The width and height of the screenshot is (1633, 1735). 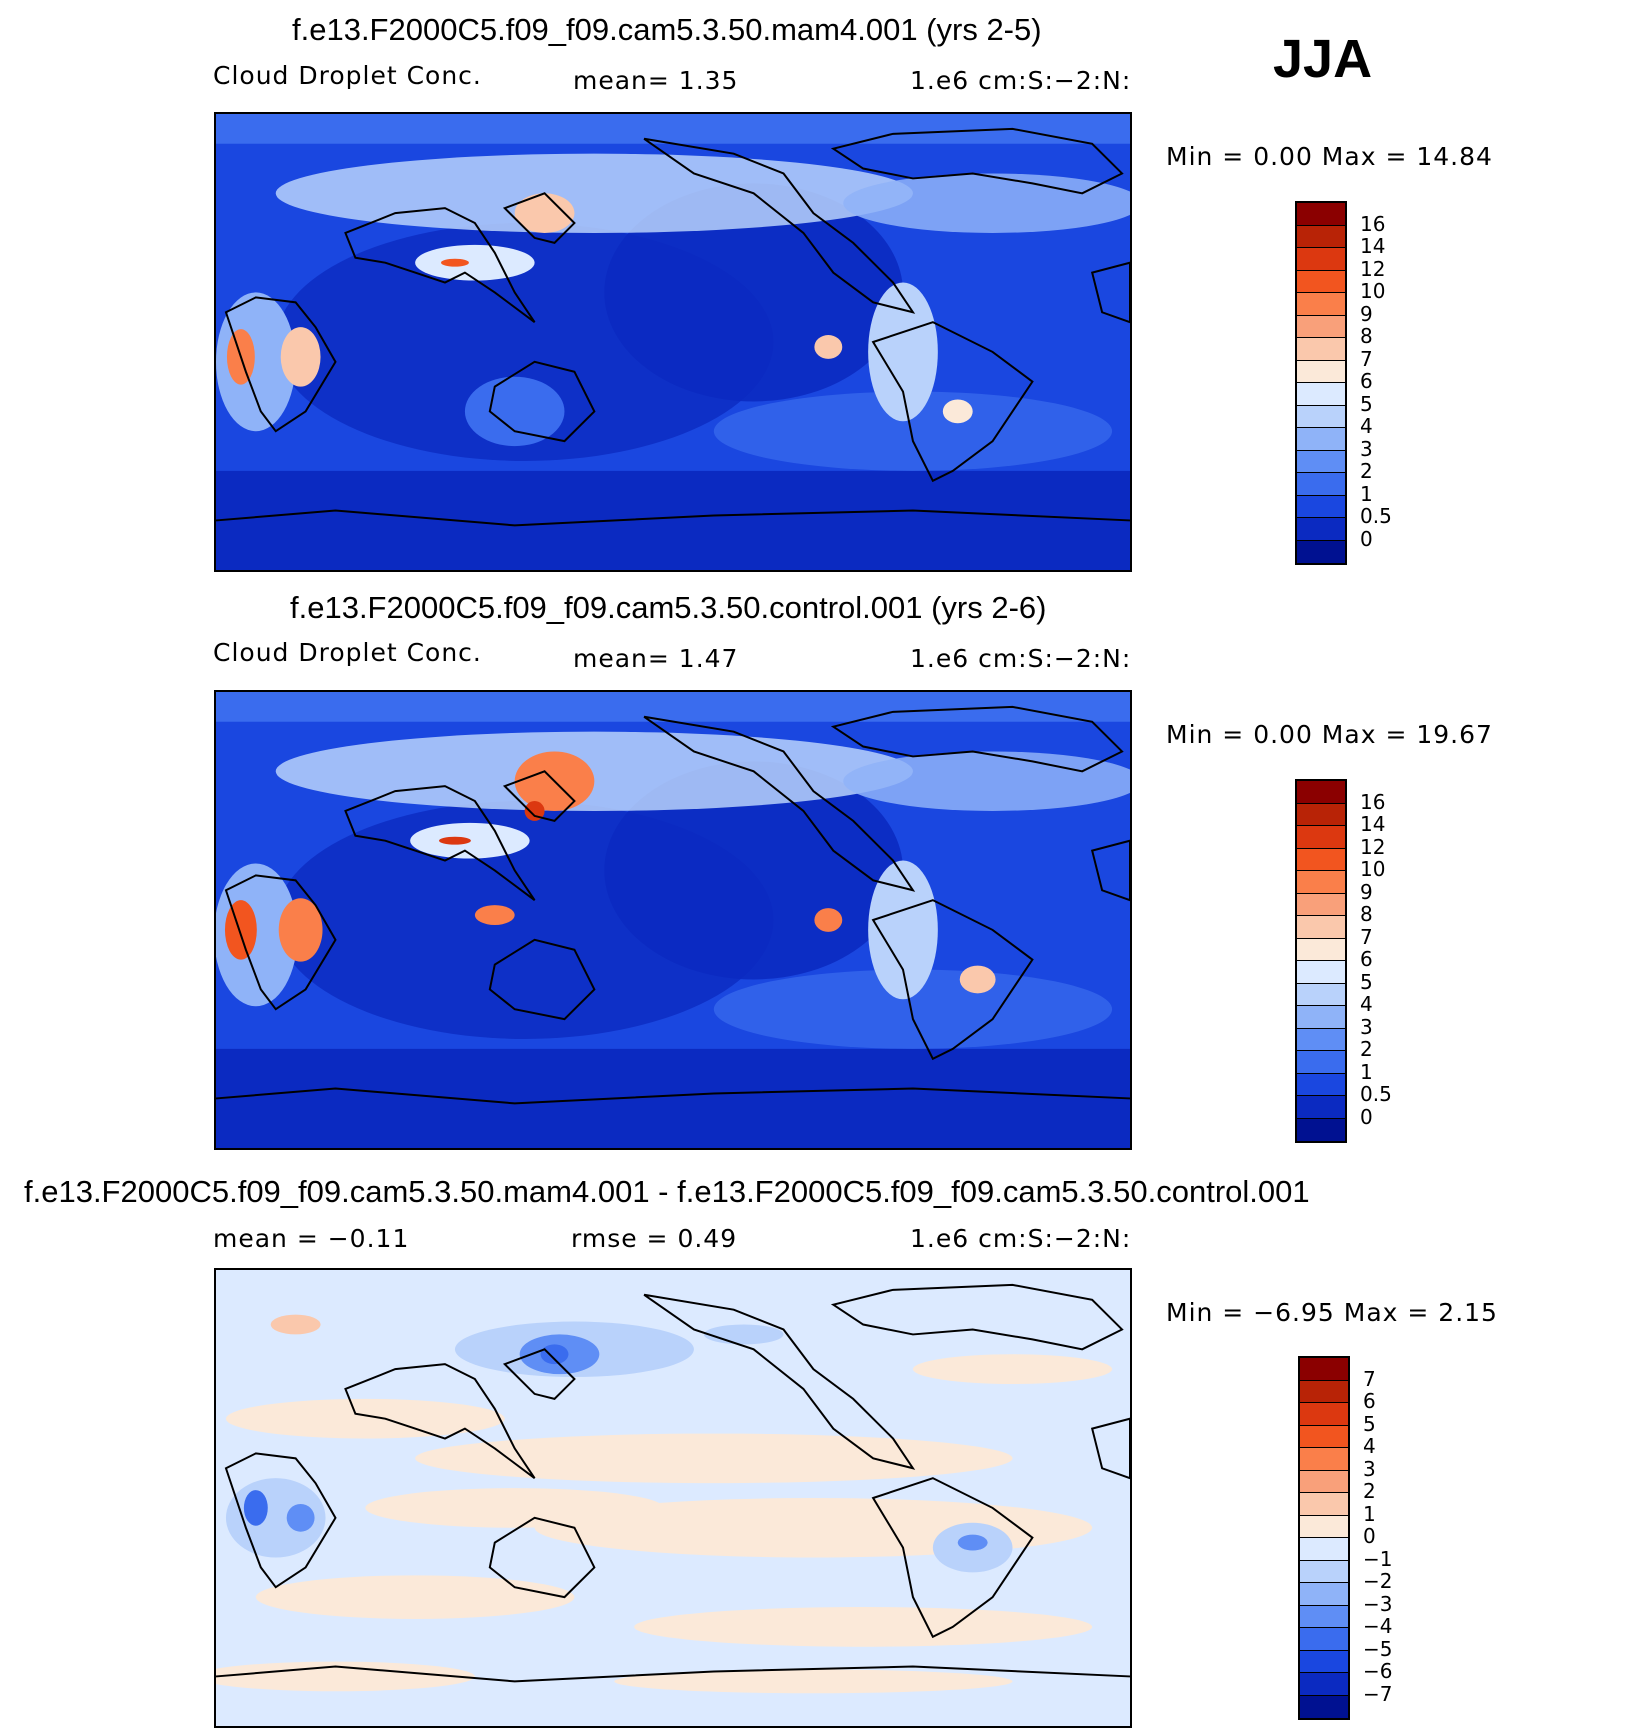 What do you see at coordinates (1323, 59) in the screenshot?
I see `season-label: JJA` at bounding box center [1323, 59].